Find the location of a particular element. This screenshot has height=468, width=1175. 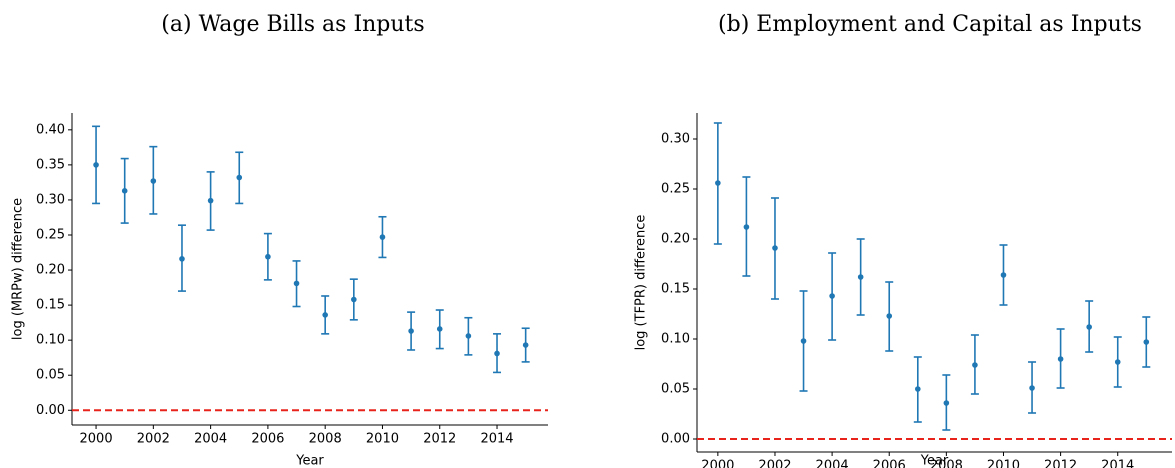

chart-title: (a) Wage Bills as Inputs is located at coordinates (292, 24).